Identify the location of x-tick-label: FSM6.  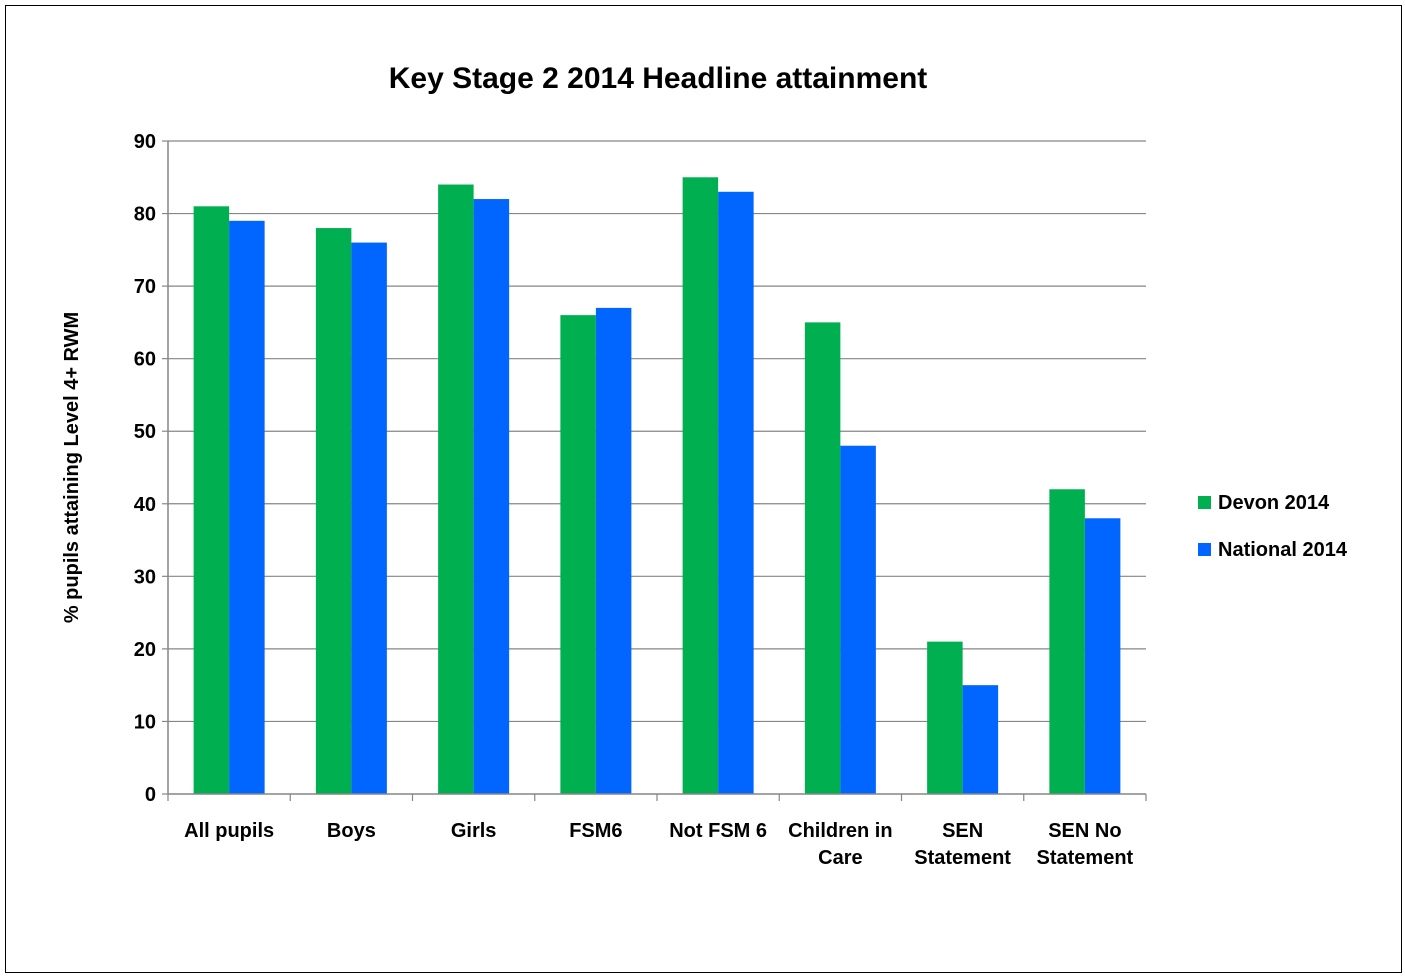
(595, 831).